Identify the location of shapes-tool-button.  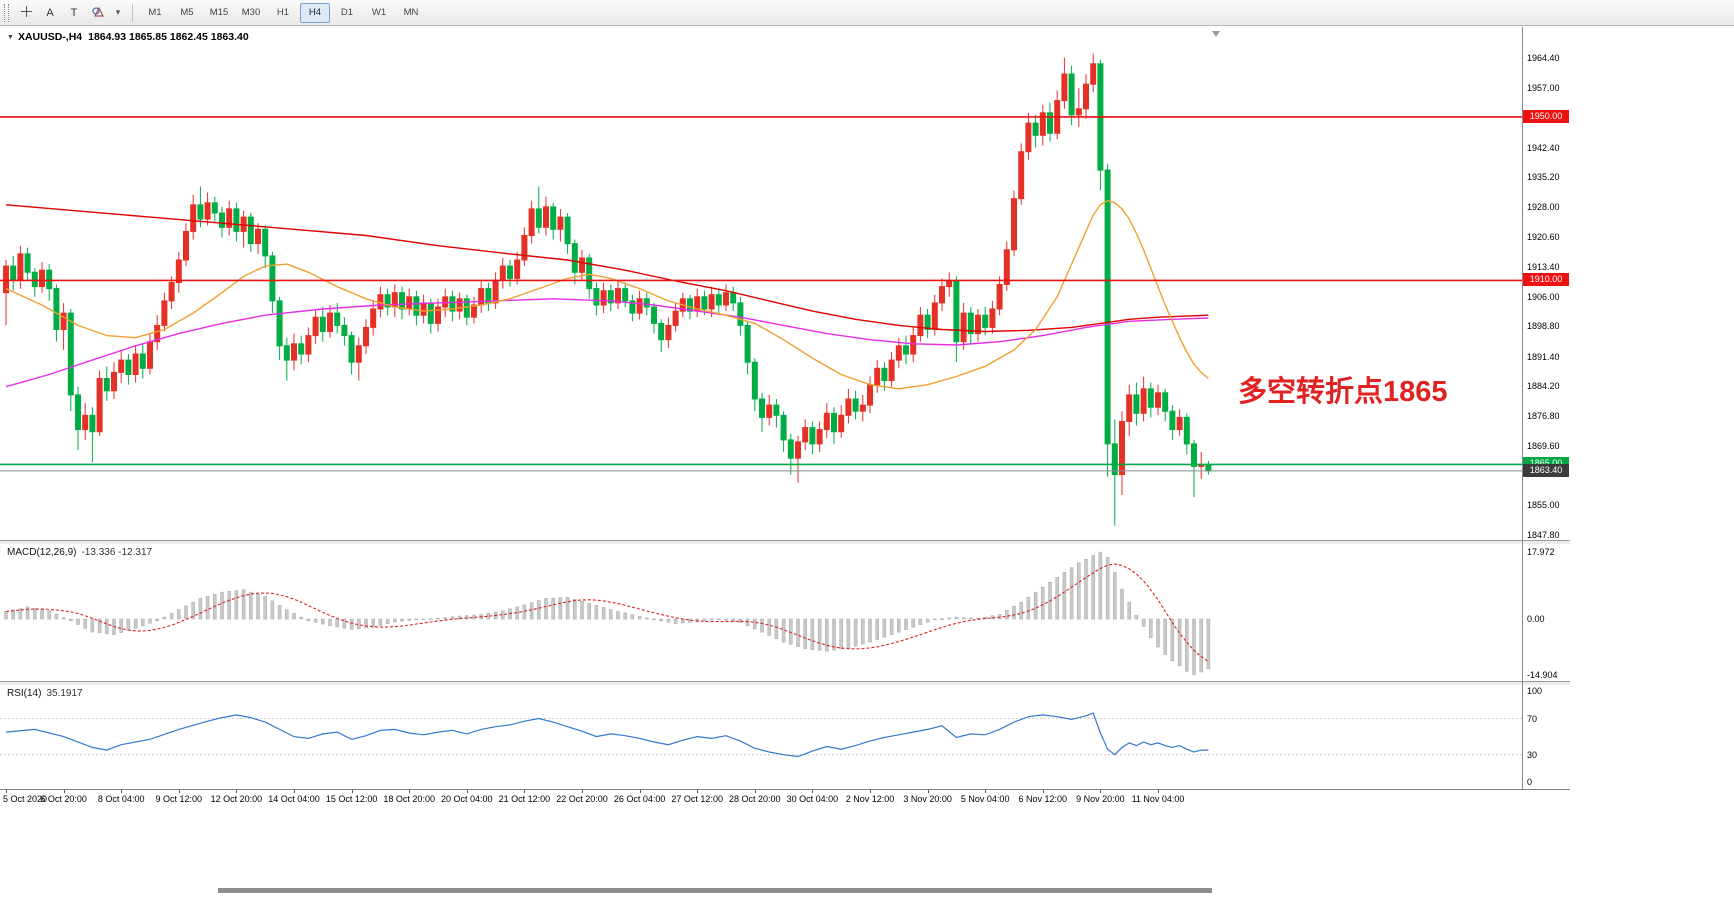
(98, 13).